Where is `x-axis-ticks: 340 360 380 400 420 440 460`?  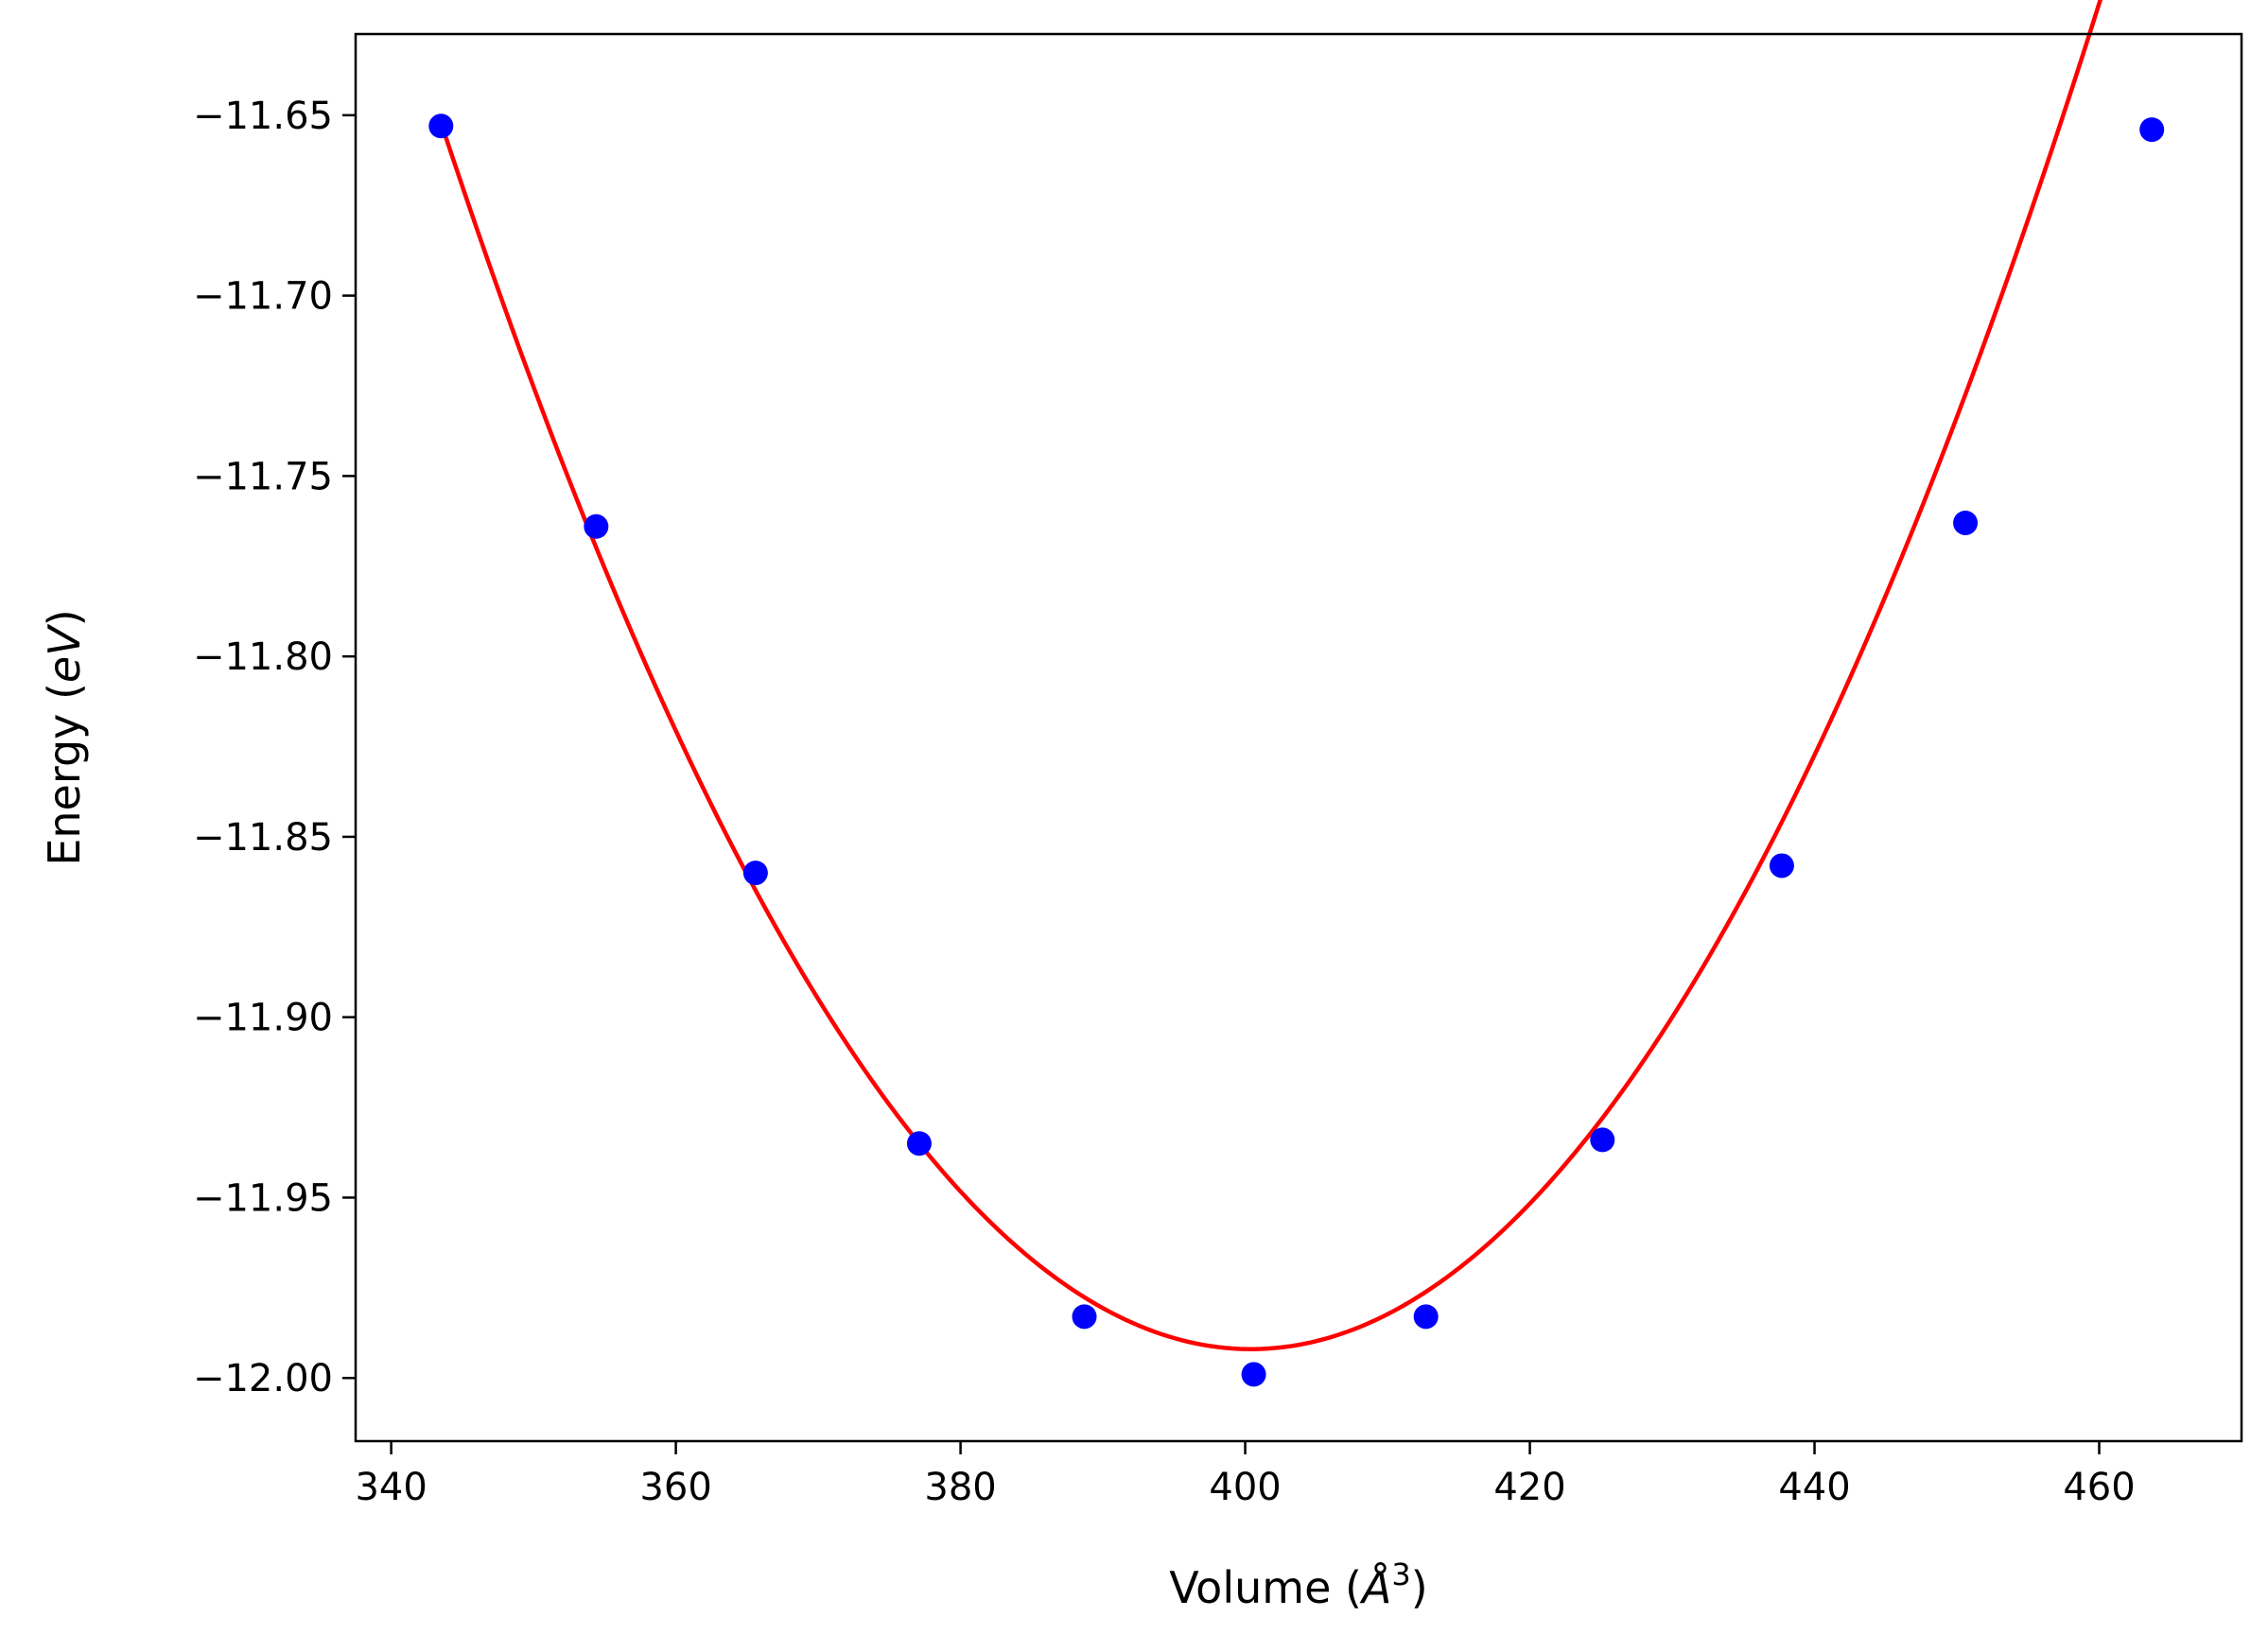 x-axis-ticks: 340 360 380 400 420 440 460 is located at coordinates (1245, 1475).